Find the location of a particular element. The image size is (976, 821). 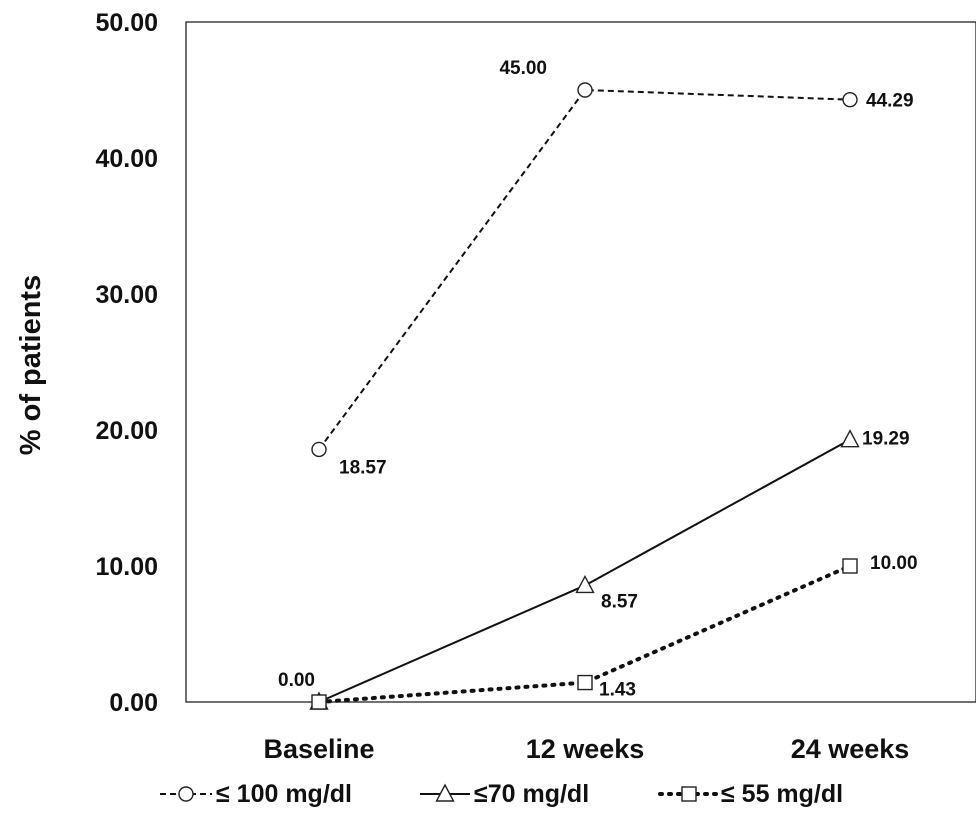

data-label: 0.00 is located at coordinates (296, 680).